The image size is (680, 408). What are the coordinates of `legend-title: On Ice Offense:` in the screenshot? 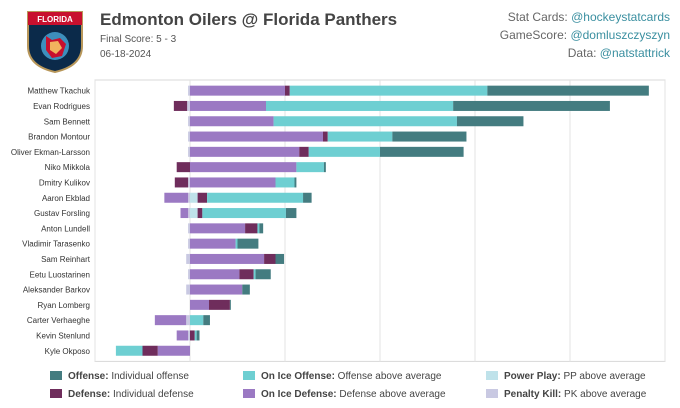 It's located at (298, 376).